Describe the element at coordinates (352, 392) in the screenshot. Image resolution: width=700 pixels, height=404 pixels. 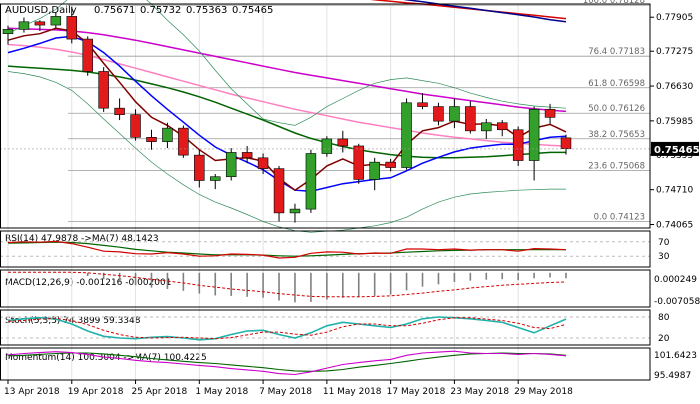
I see `x-tick-label: 11 May 2018` at that location.